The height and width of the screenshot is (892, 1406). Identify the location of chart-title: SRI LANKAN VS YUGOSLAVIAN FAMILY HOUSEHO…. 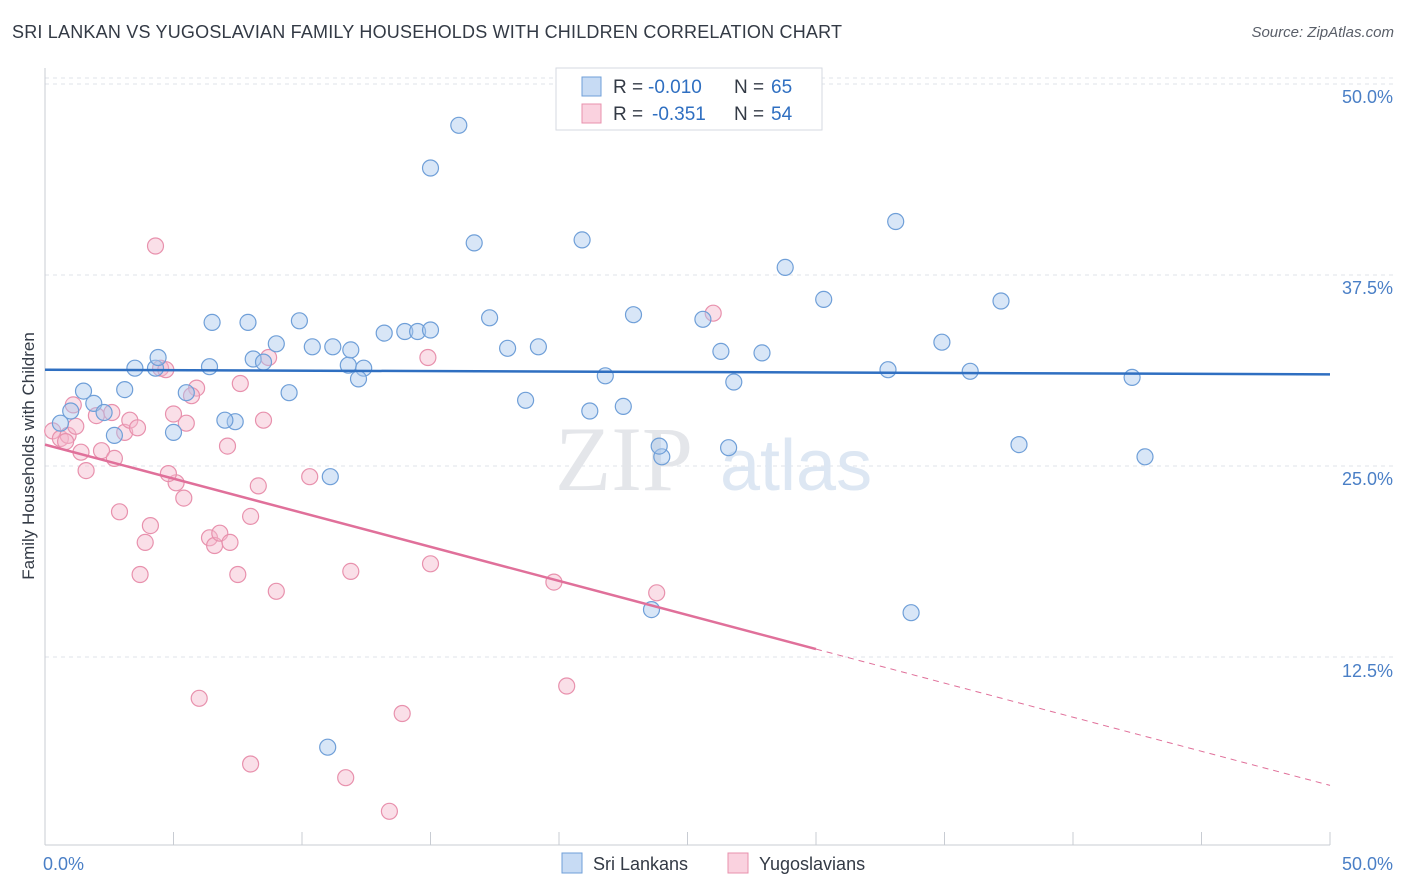
(427, 32).